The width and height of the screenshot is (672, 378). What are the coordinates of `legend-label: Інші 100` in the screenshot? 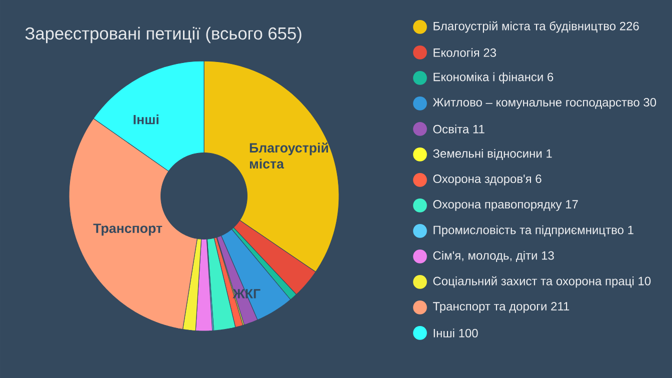 It's located at (456, 333).